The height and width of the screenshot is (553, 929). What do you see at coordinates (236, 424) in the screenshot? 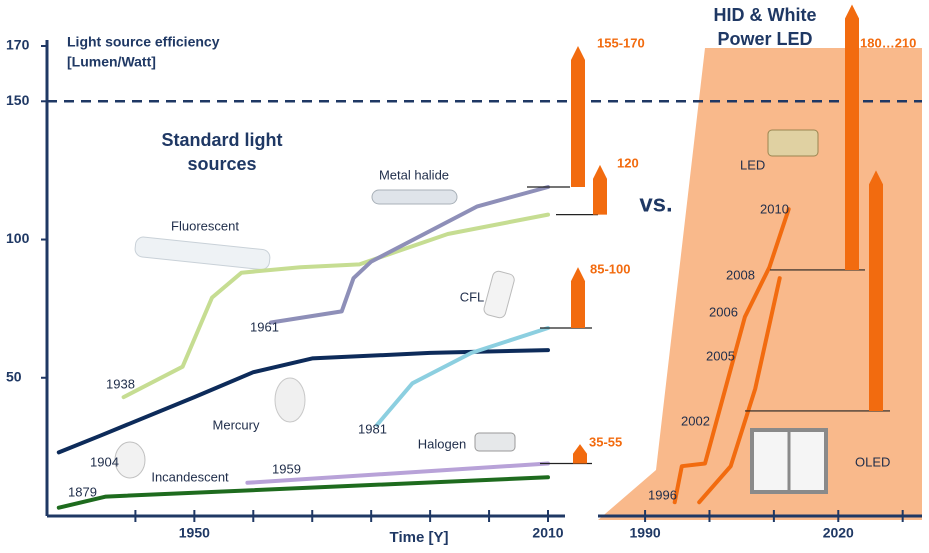
I see `series-label: Mercury` at bounding box center [236, 424].